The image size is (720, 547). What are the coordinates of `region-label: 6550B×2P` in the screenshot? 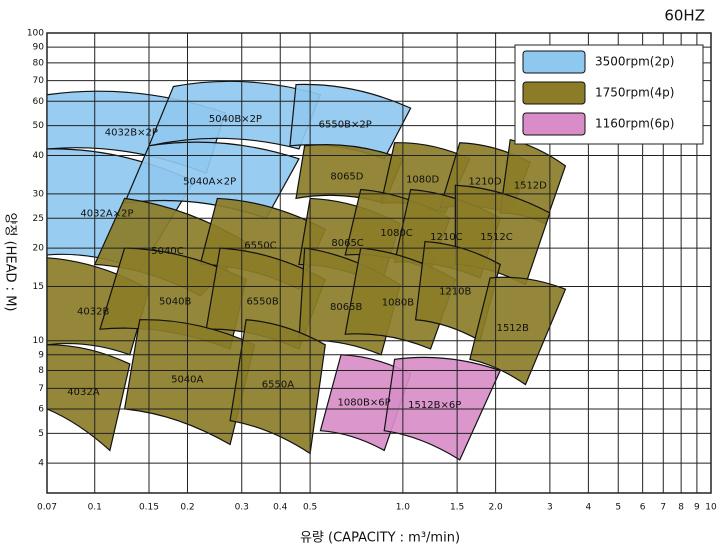 It's located at (345, 124).